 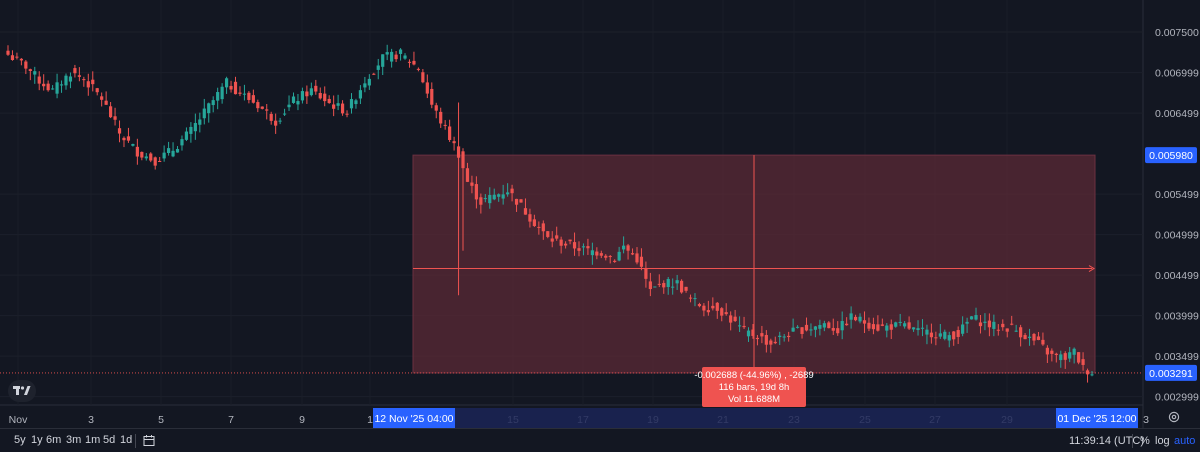 I want to click on auto-toggle: auto, so click(x=1185, y=441).